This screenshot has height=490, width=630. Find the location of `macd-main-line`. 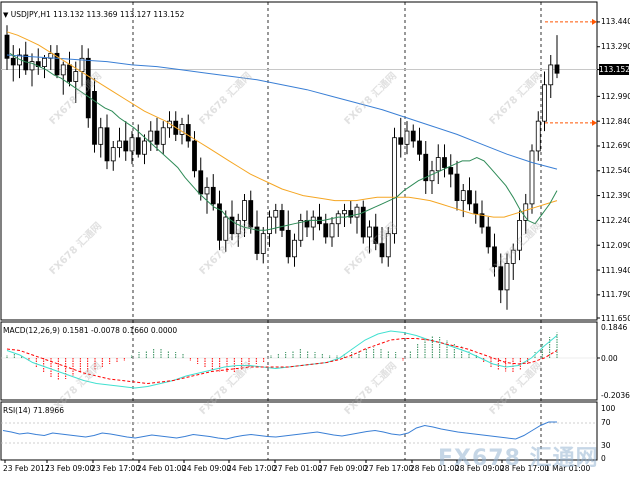

macd-main-line is located at coordinates (282, 359).